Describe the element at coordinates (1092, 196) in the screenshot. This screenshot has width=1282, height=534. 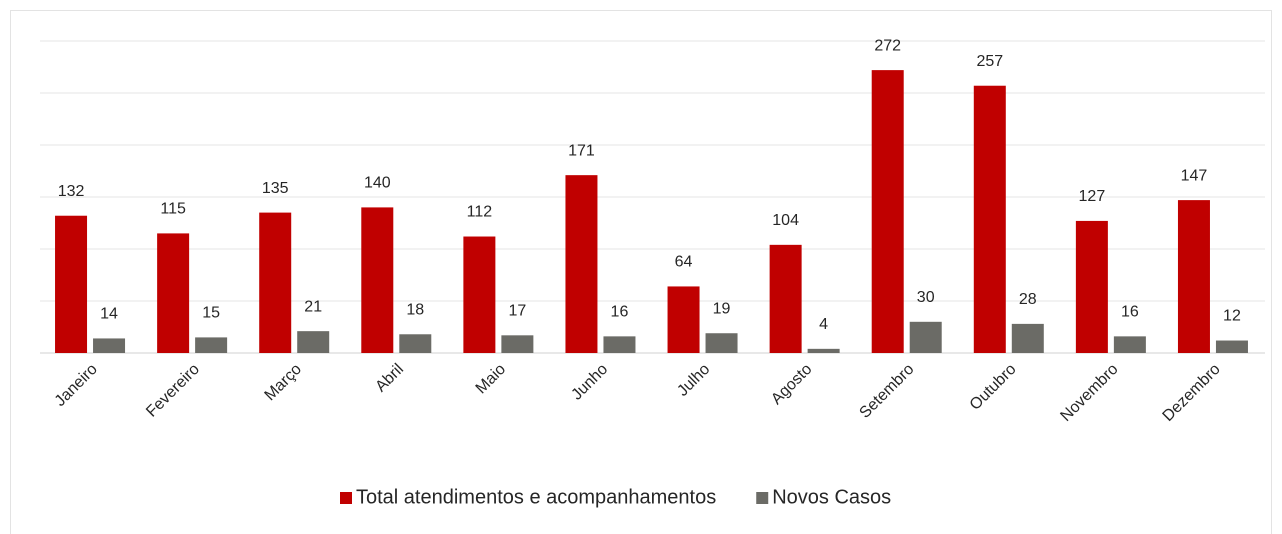
I see `data-label: 127` at that location.